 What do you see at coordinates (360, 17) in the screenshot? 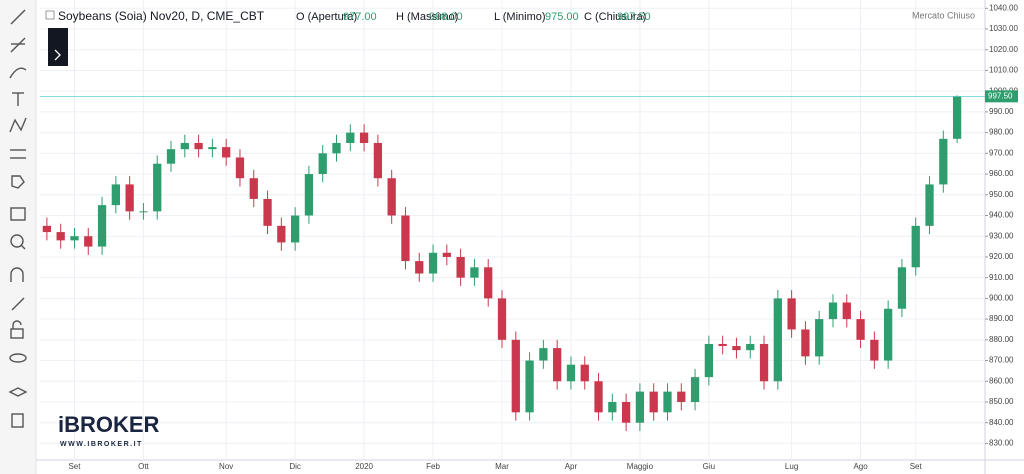
I see `legend-value: 977.00` at bounding box center [360, 17].